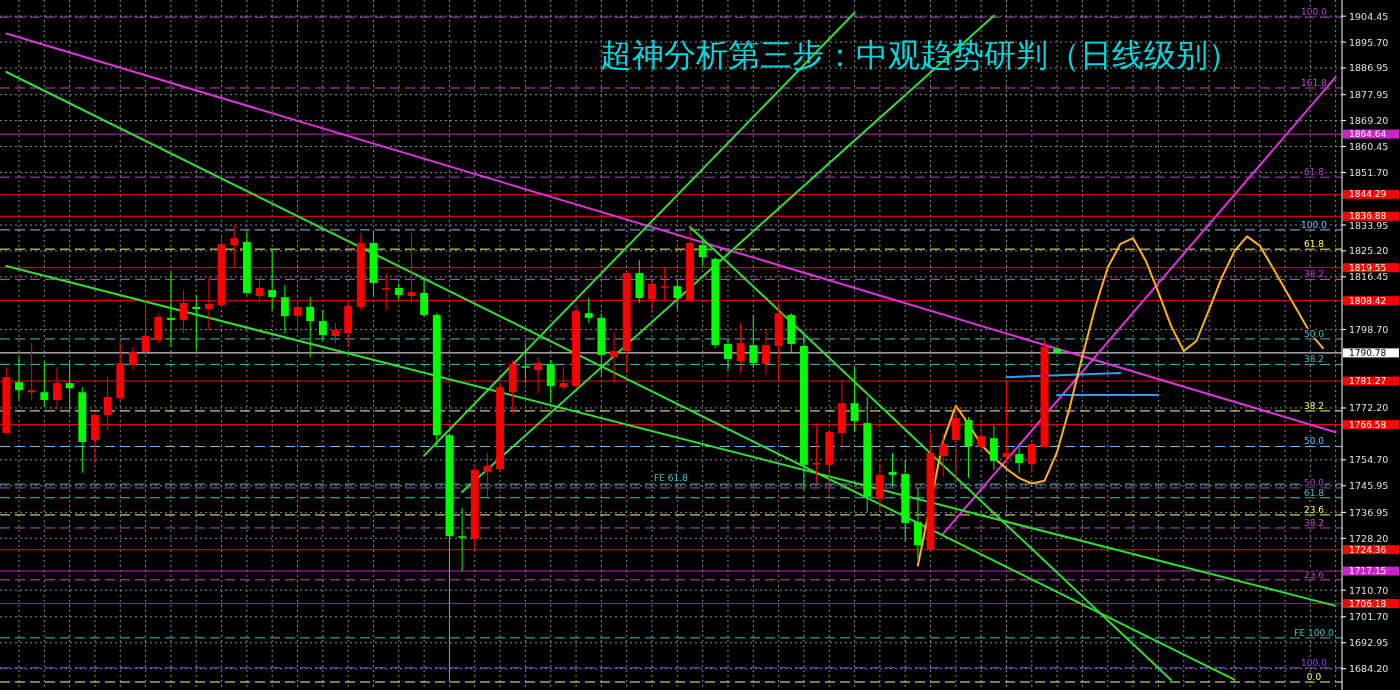  I want to click on price-tag: 1790.78, so click(1371, 352).